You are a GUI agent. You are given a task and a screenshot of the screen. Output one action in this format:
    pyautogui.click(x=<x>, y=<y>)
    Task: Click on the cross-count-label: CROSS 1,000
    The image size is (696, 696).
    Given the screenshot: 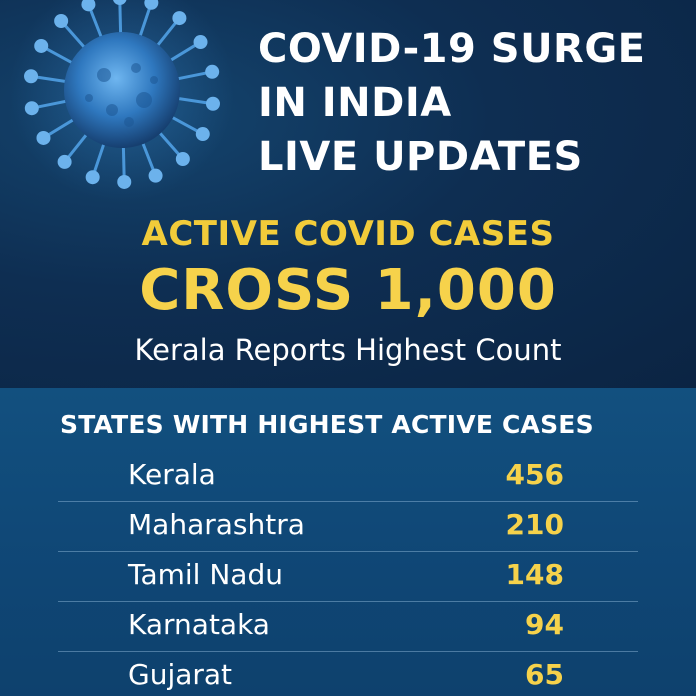 What is the action you would take?
    pyautogui.click(x=348, y=290)
    